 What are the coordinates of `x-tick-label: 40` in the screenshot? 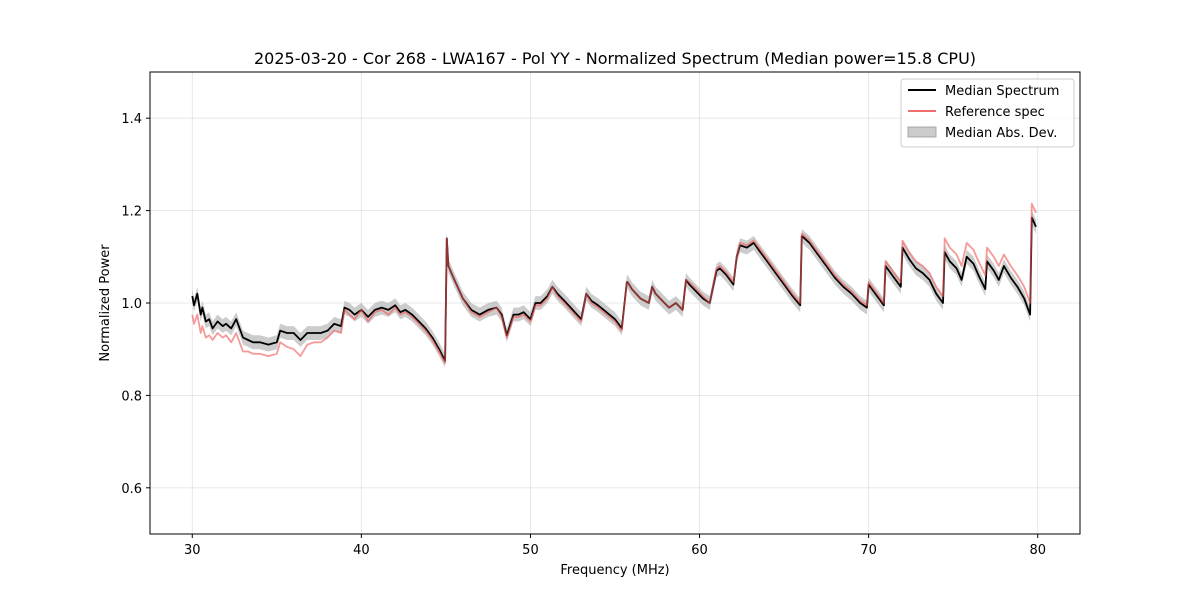 It's located at (361, 550).